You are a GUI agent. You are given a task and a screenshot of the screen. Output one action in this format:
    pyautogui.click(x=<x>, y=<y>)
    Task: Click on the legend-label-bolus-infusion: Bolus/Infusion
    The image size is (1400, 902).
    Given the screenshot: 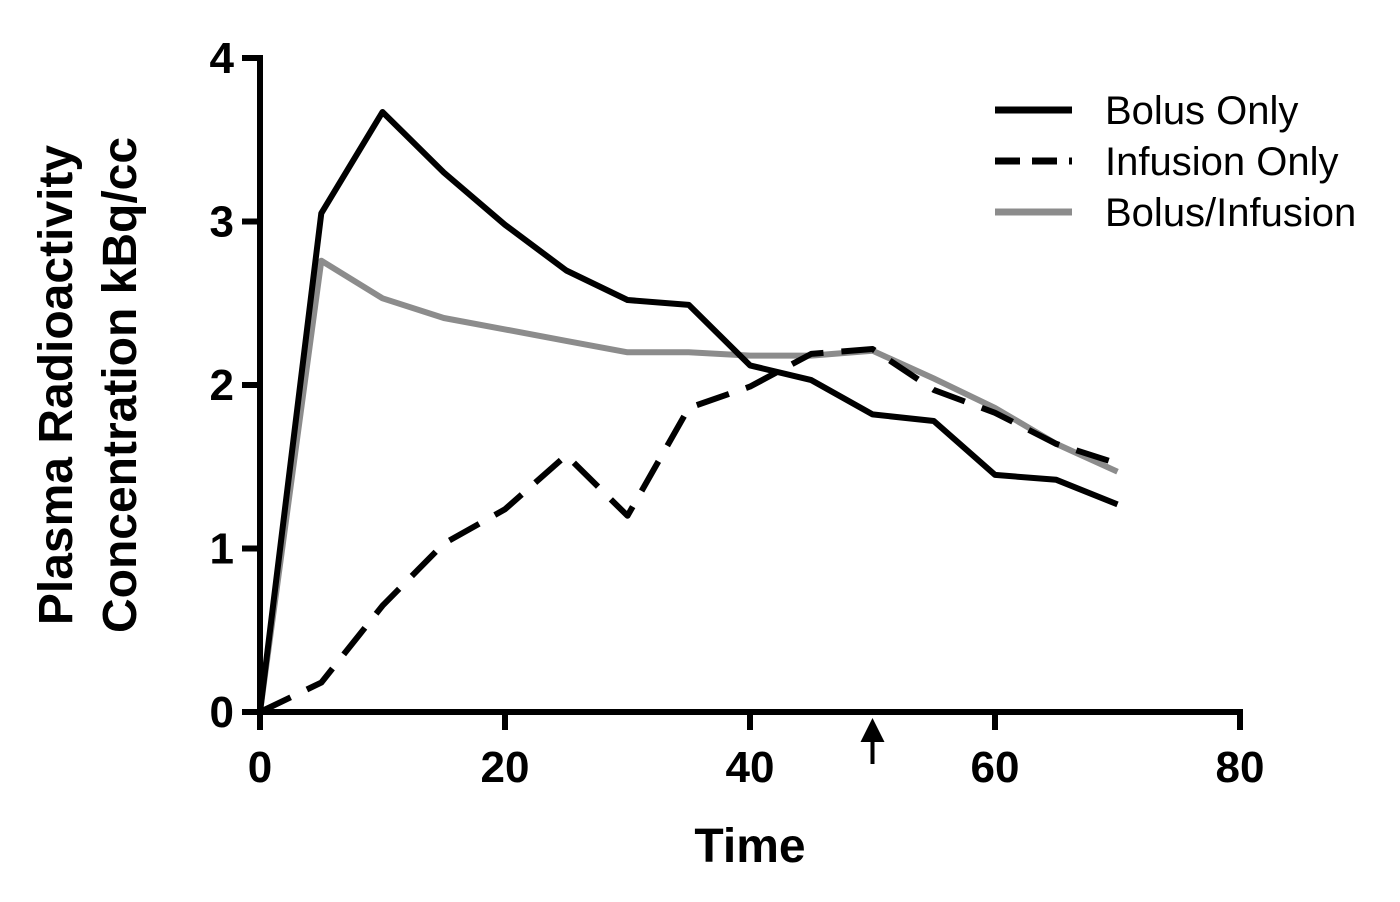 What is the action you would take?
    pyautogui.click(x=1230, y=213)
    